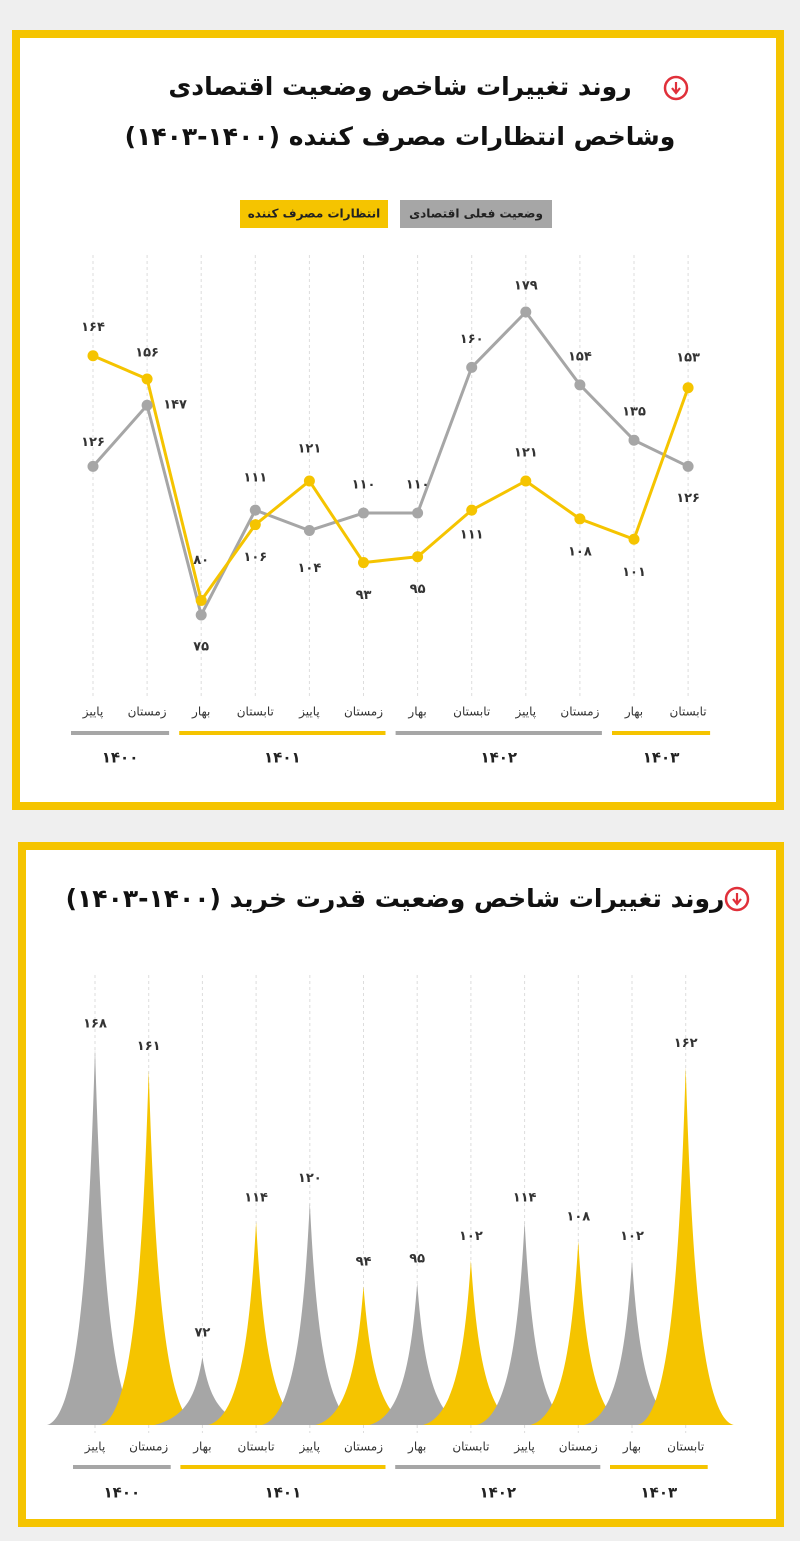 The width and height of the screenshot is (800, 1541). I want to click on data-label: ۱۶۲, so click(686, 1043).